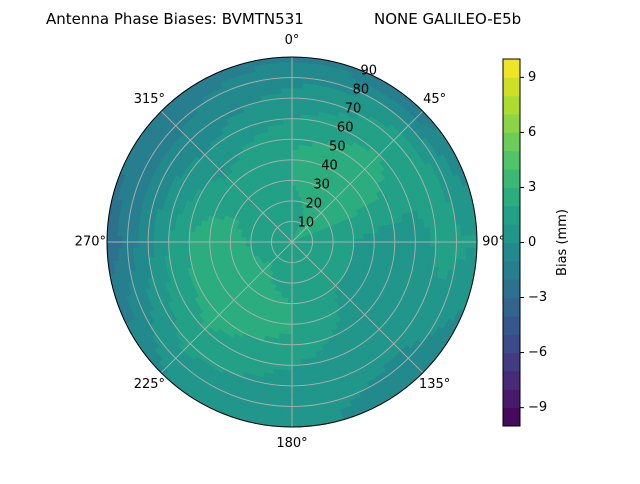 This screenshot has width=640, height=484. I want to click on colorbar-tick-label: 6, so click(532, 132).